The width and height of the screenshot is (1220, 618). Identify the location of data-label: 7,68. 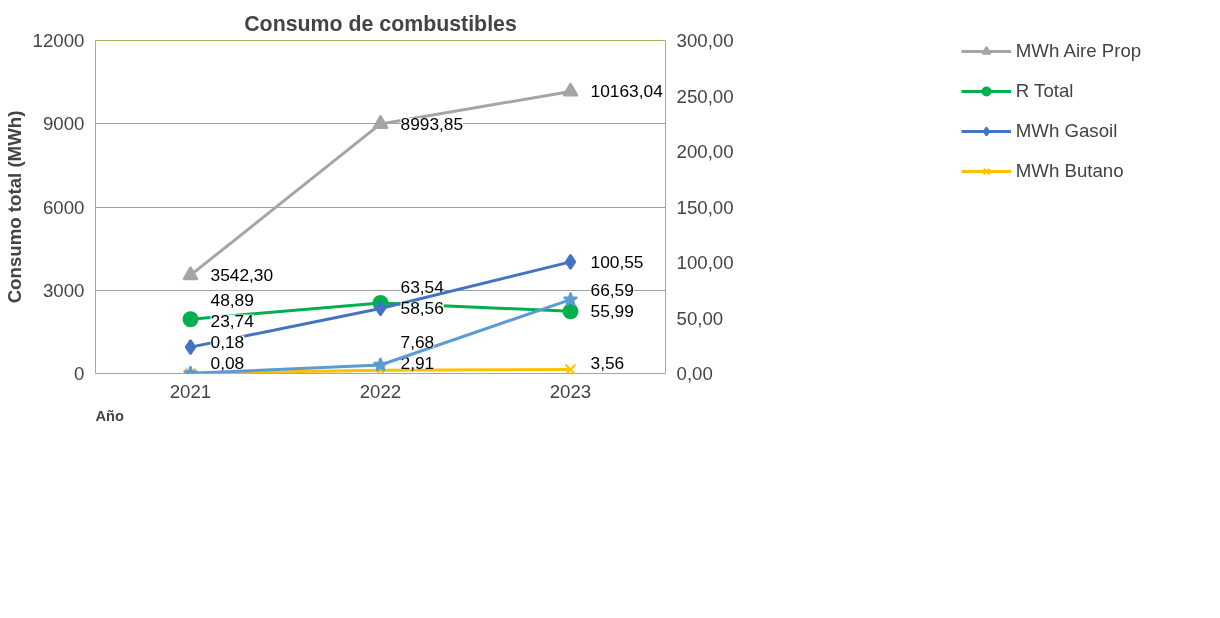
(417, 341).